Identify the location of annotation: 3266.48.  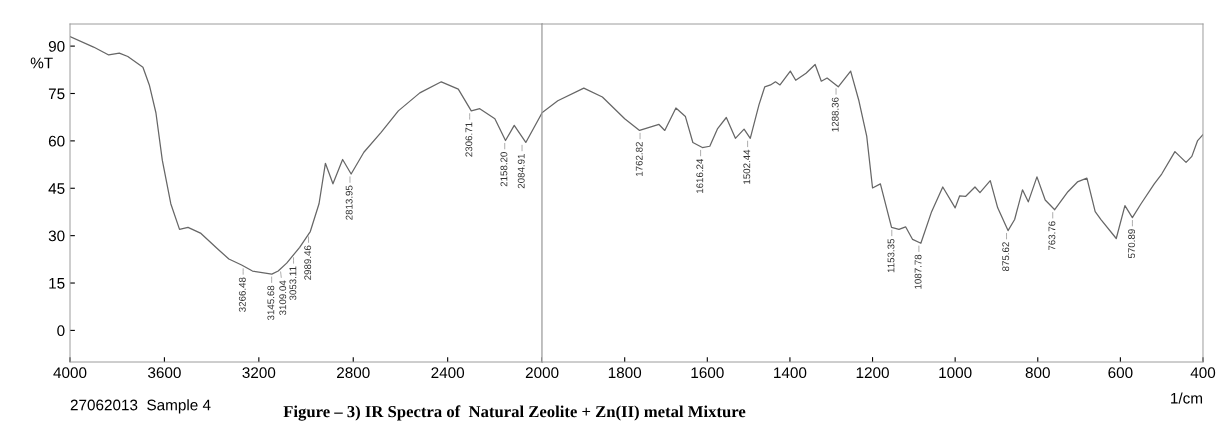
(242, 294).